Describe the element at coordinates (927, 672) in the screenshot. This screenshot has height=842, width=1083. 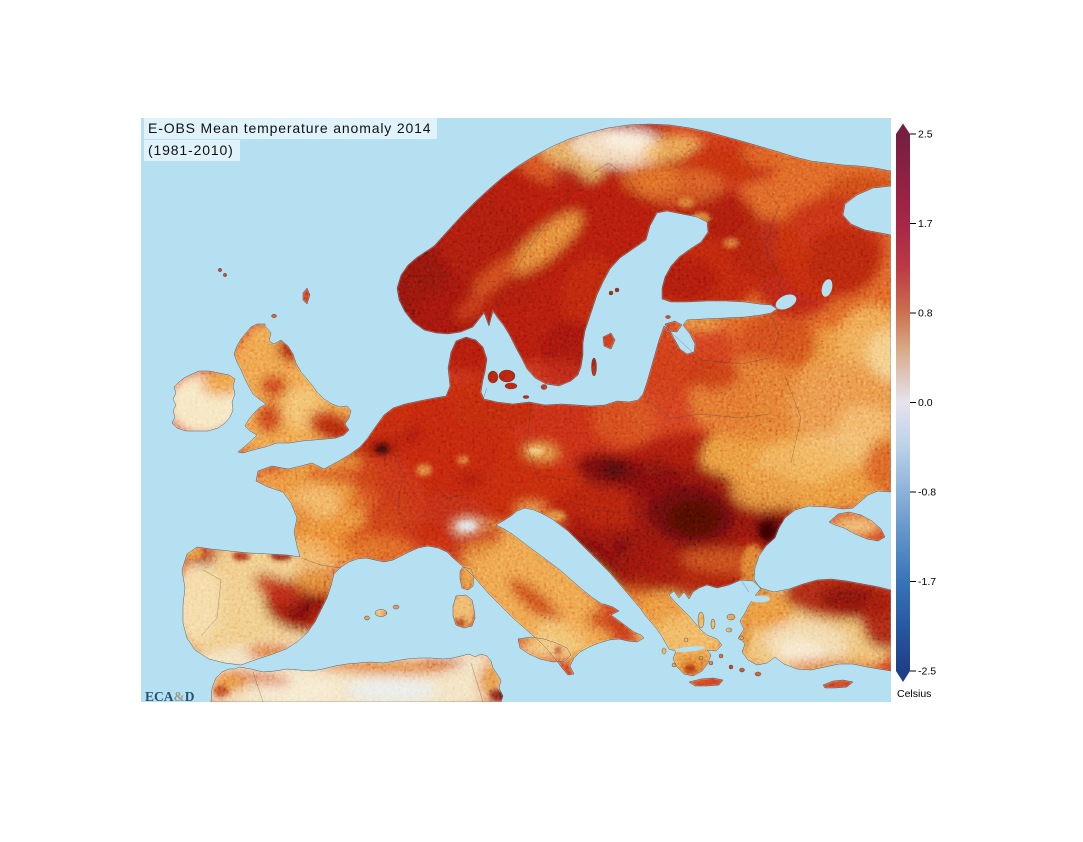
I see `svg-text: -2.5` at that location.